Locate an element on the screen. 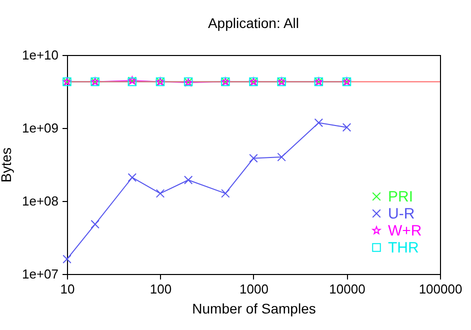 This screenshot has width=471, height=330. x-tick-label: 100000 is located at coordinates (440, 289).